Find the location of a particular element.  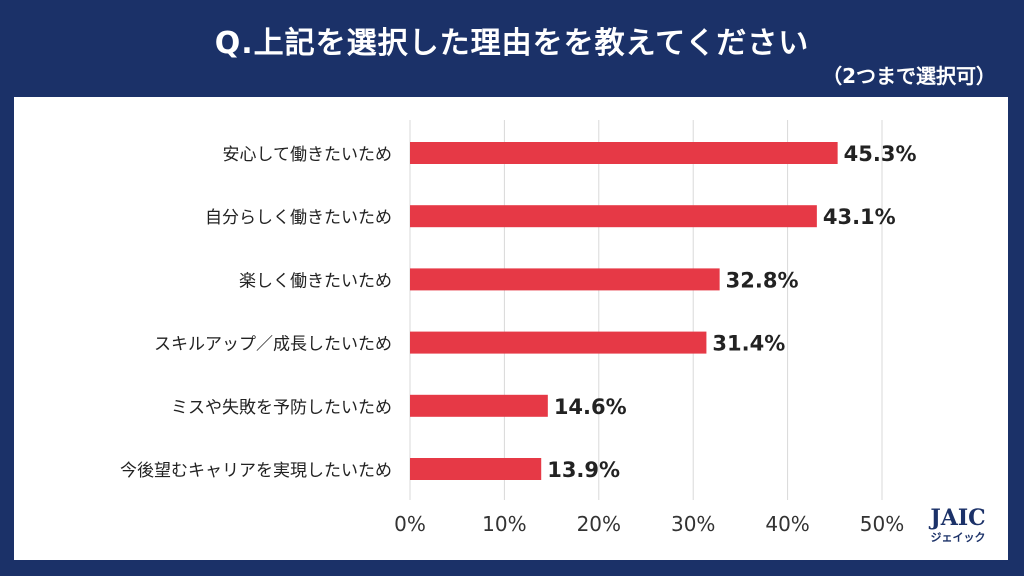

logo-sub: ジェイック is located at coordinates (958, 537).